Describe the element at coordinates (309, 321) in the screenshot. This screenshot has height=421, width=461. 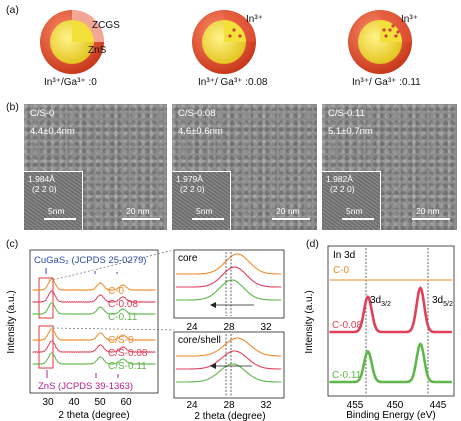
I see `xps-ylabel: Intensity (a.u.)` at that location.